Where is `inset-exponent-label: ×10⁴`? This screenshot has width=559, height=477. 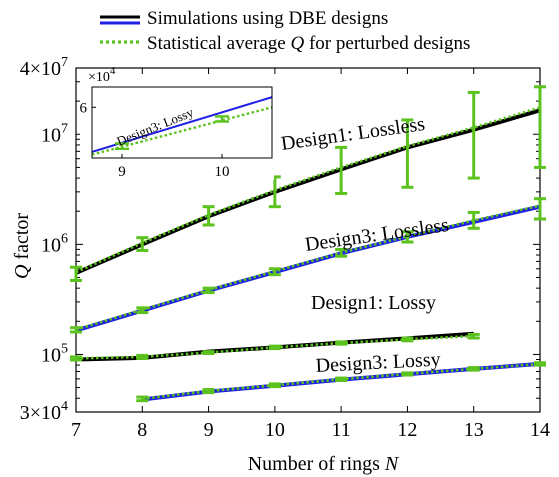 inset-exponent-label: ×10⁴ is located at coordinates (102, 75).